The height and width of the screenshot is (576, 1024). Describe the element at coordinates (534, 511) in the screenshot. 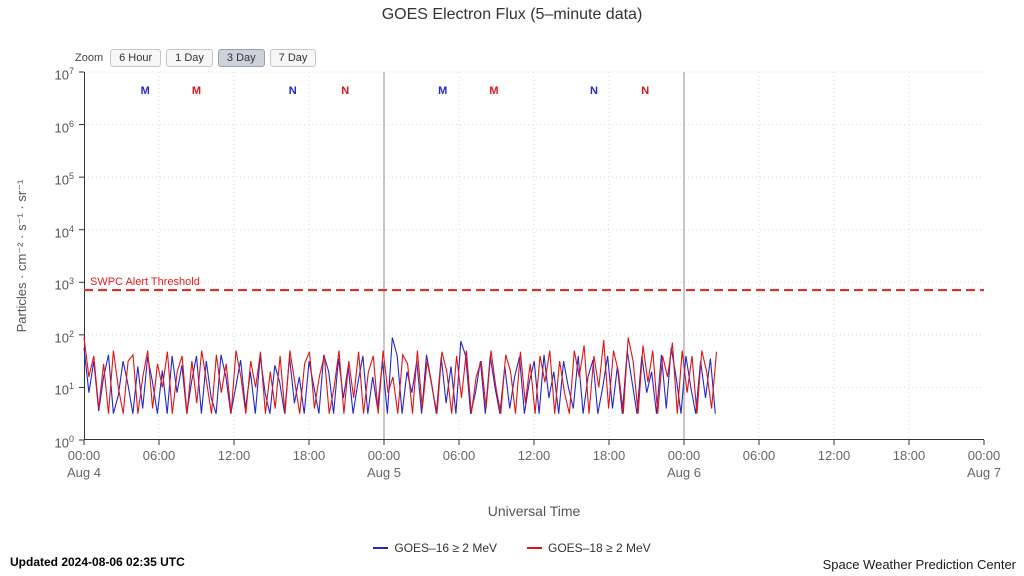

I see `x-axis-title: Universal Time` at that location.